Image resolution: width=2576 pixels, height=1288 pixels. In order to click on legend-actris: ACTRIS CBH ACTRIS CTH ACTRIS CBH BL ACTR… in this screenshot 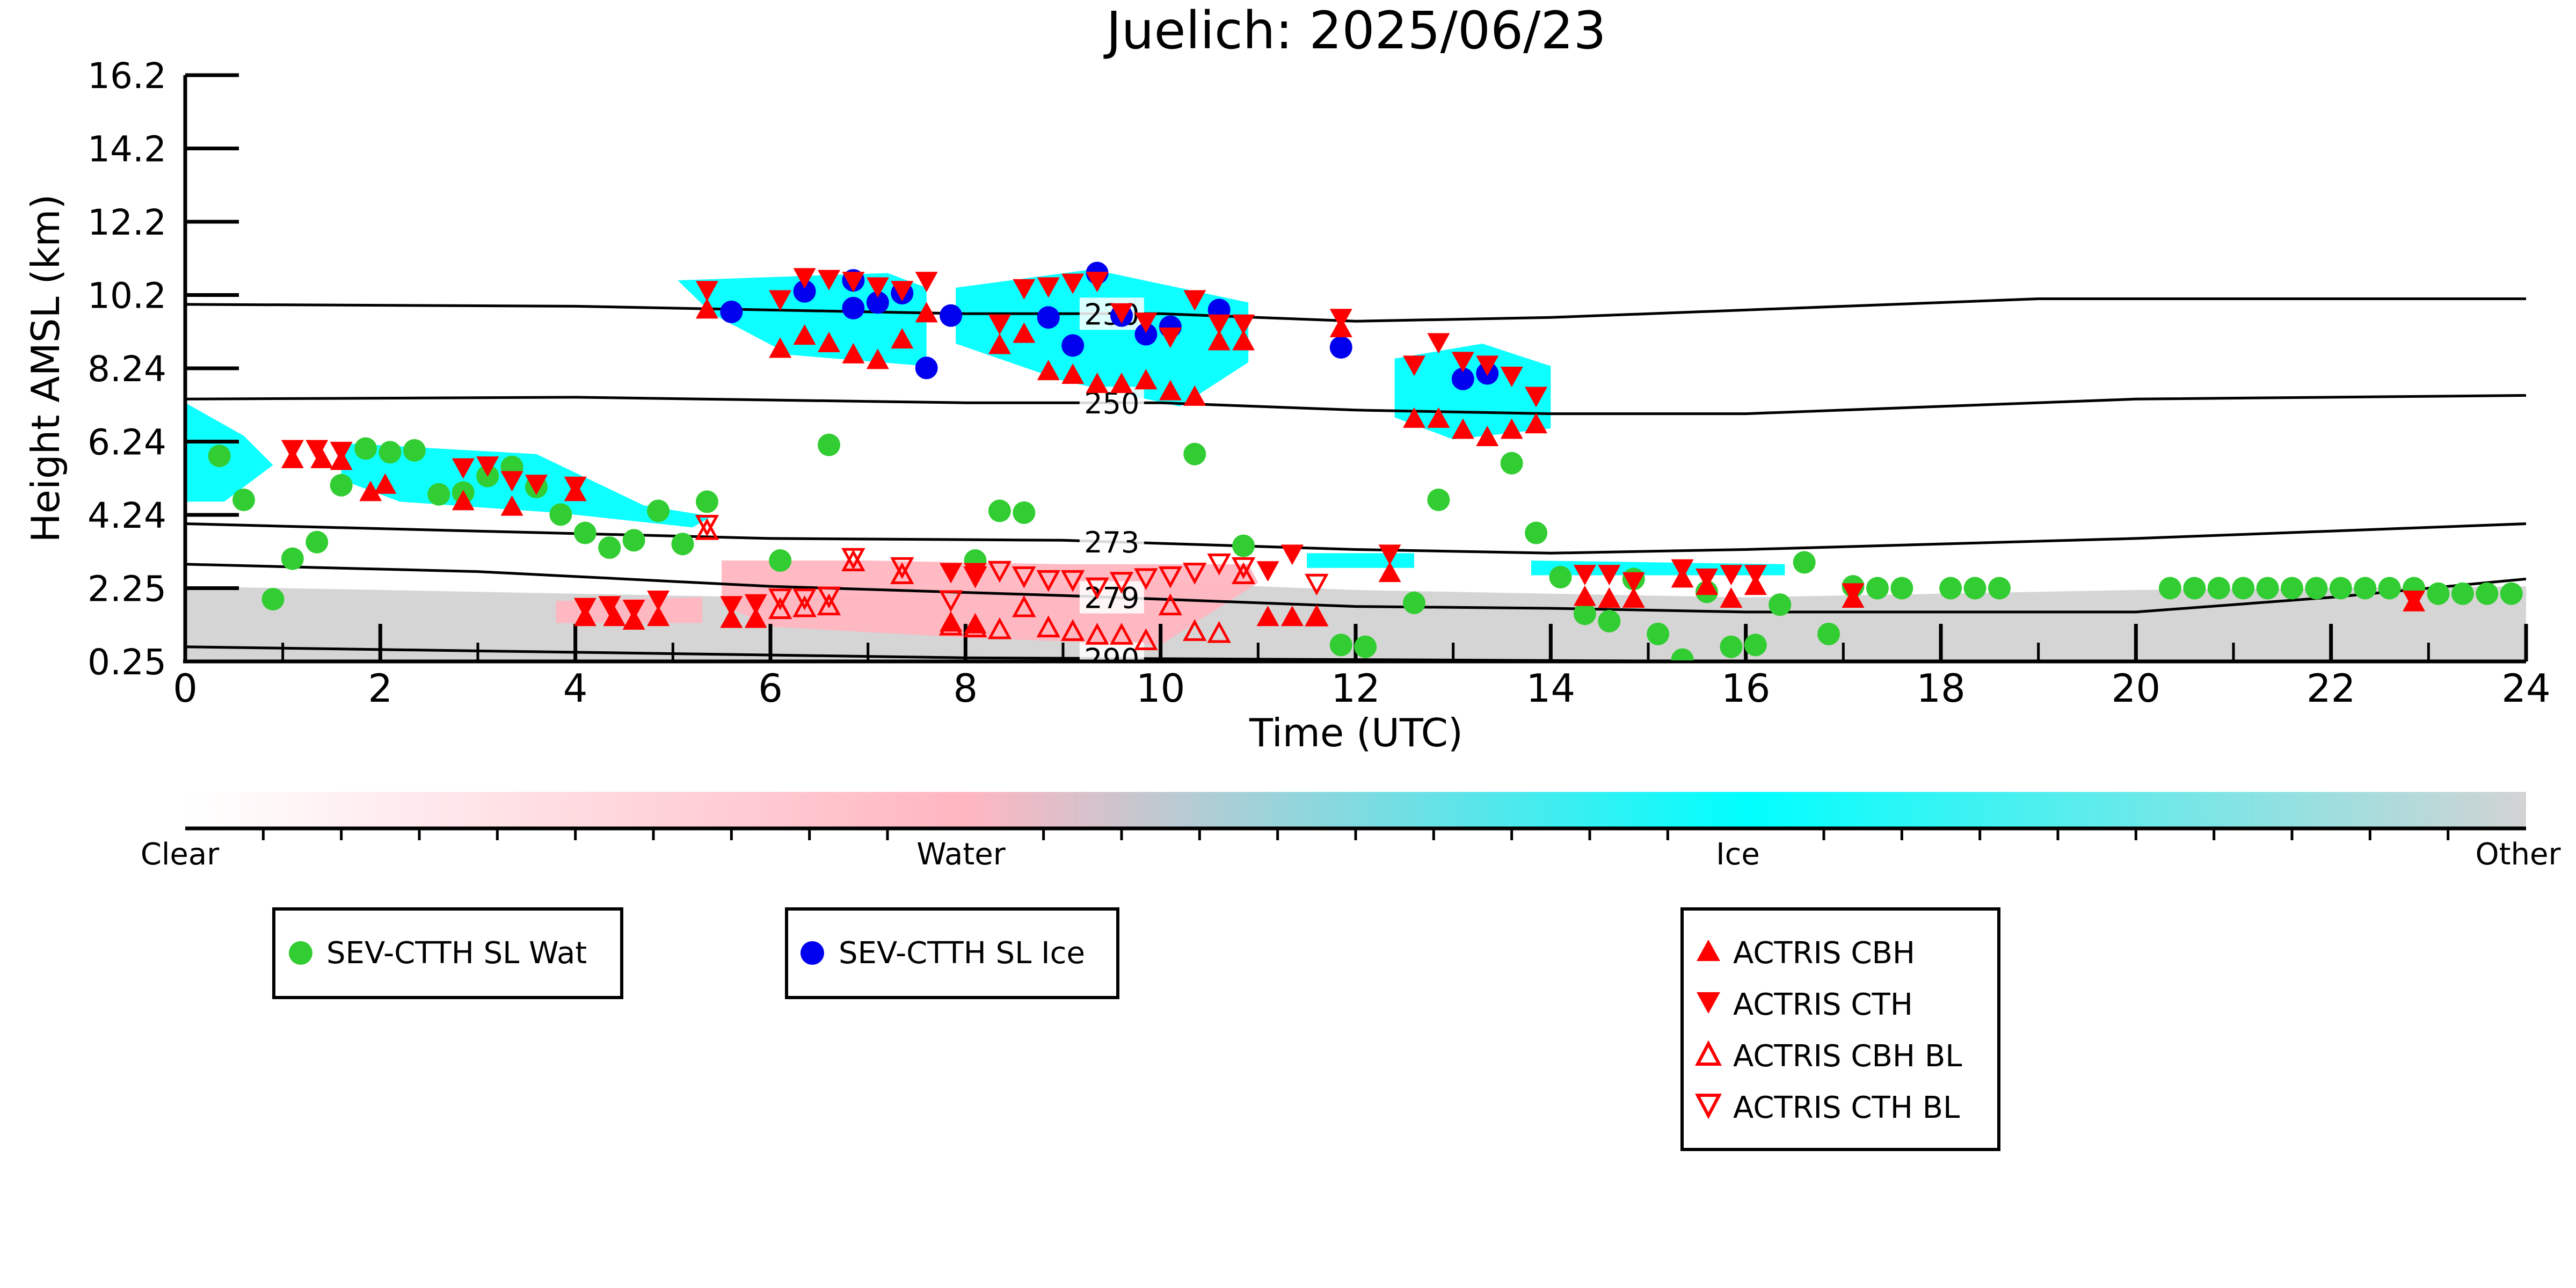, I will do `click(1840, 1029)`.